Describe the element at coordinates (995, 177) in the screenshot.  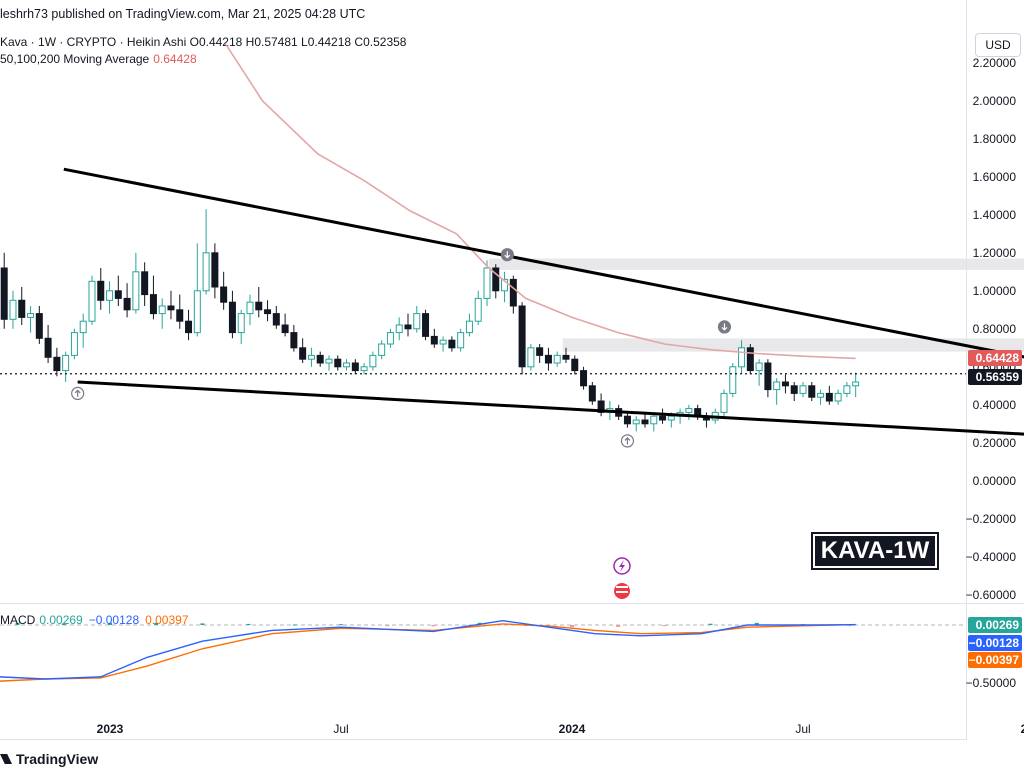
I see `y-tick-label: 1.60000` at that location.